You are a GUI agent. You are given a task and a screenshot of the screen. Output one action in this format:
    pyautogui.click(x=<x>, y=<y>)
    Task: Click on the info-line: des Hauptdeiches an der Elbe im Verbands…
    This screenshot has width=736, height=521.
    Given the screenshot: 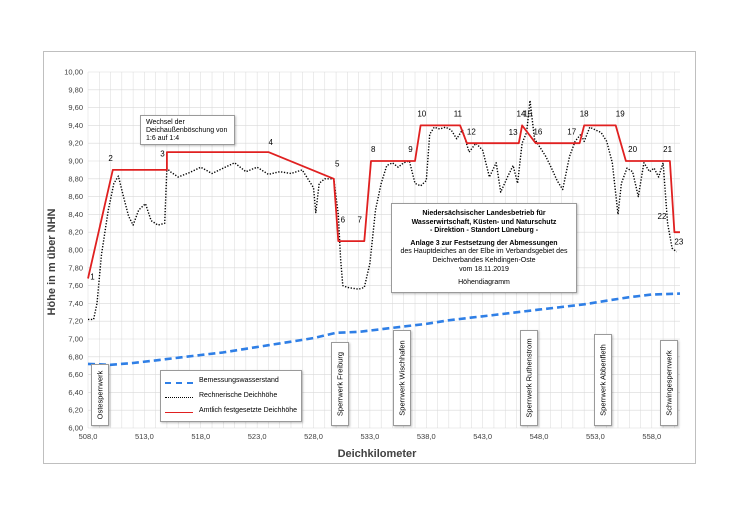 What is the action you would take?
    pyautogui.click(x=484, y=252)
    